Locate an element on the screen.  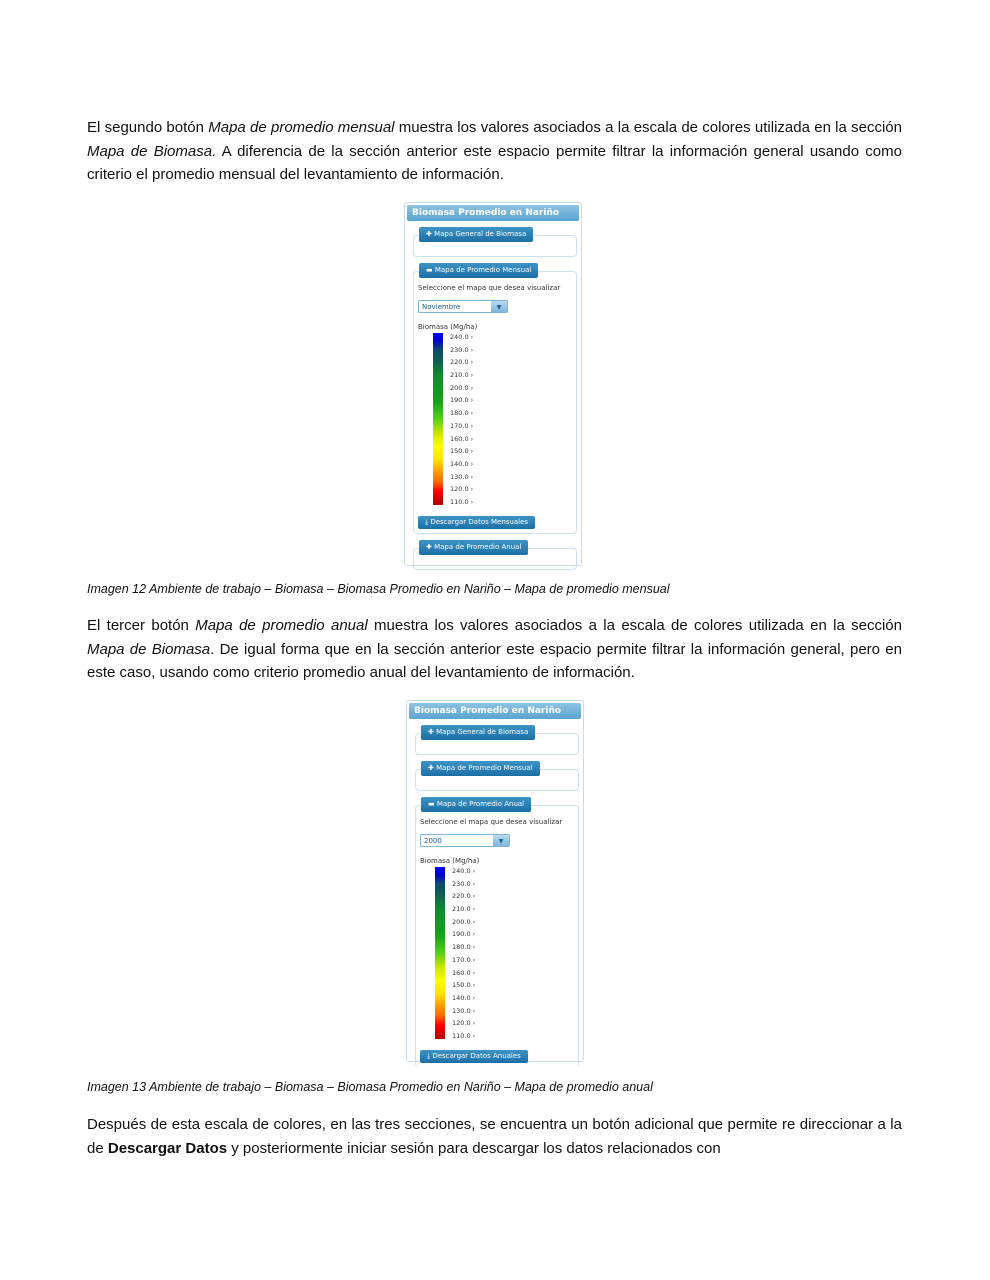
section-anual: ✚ Mapa de Promedio Anual is located at coordinates (495, 555).